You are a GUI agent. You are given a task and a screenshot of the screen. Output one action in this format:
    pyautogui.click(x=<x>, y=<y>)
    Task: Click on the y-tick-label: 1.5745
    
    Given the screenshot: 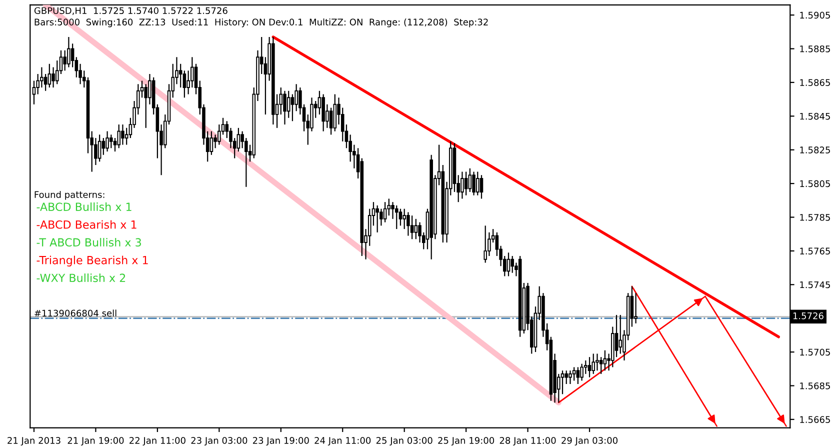 What is the action you would take?
    pyautogui.click(x=815, y=284)
    